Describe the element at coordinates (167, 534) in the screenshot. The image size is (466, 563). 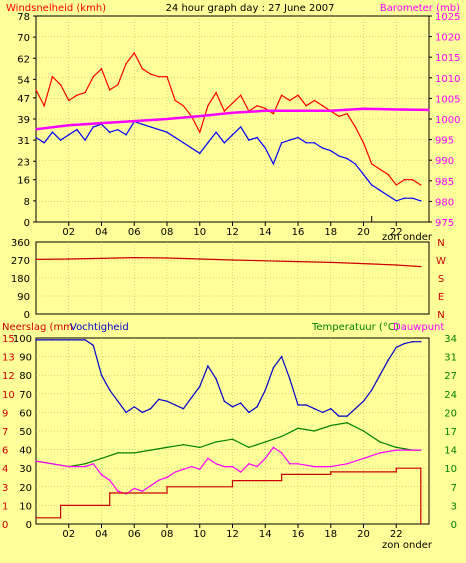
I see `rht-x-tick-label: 08` at that location.